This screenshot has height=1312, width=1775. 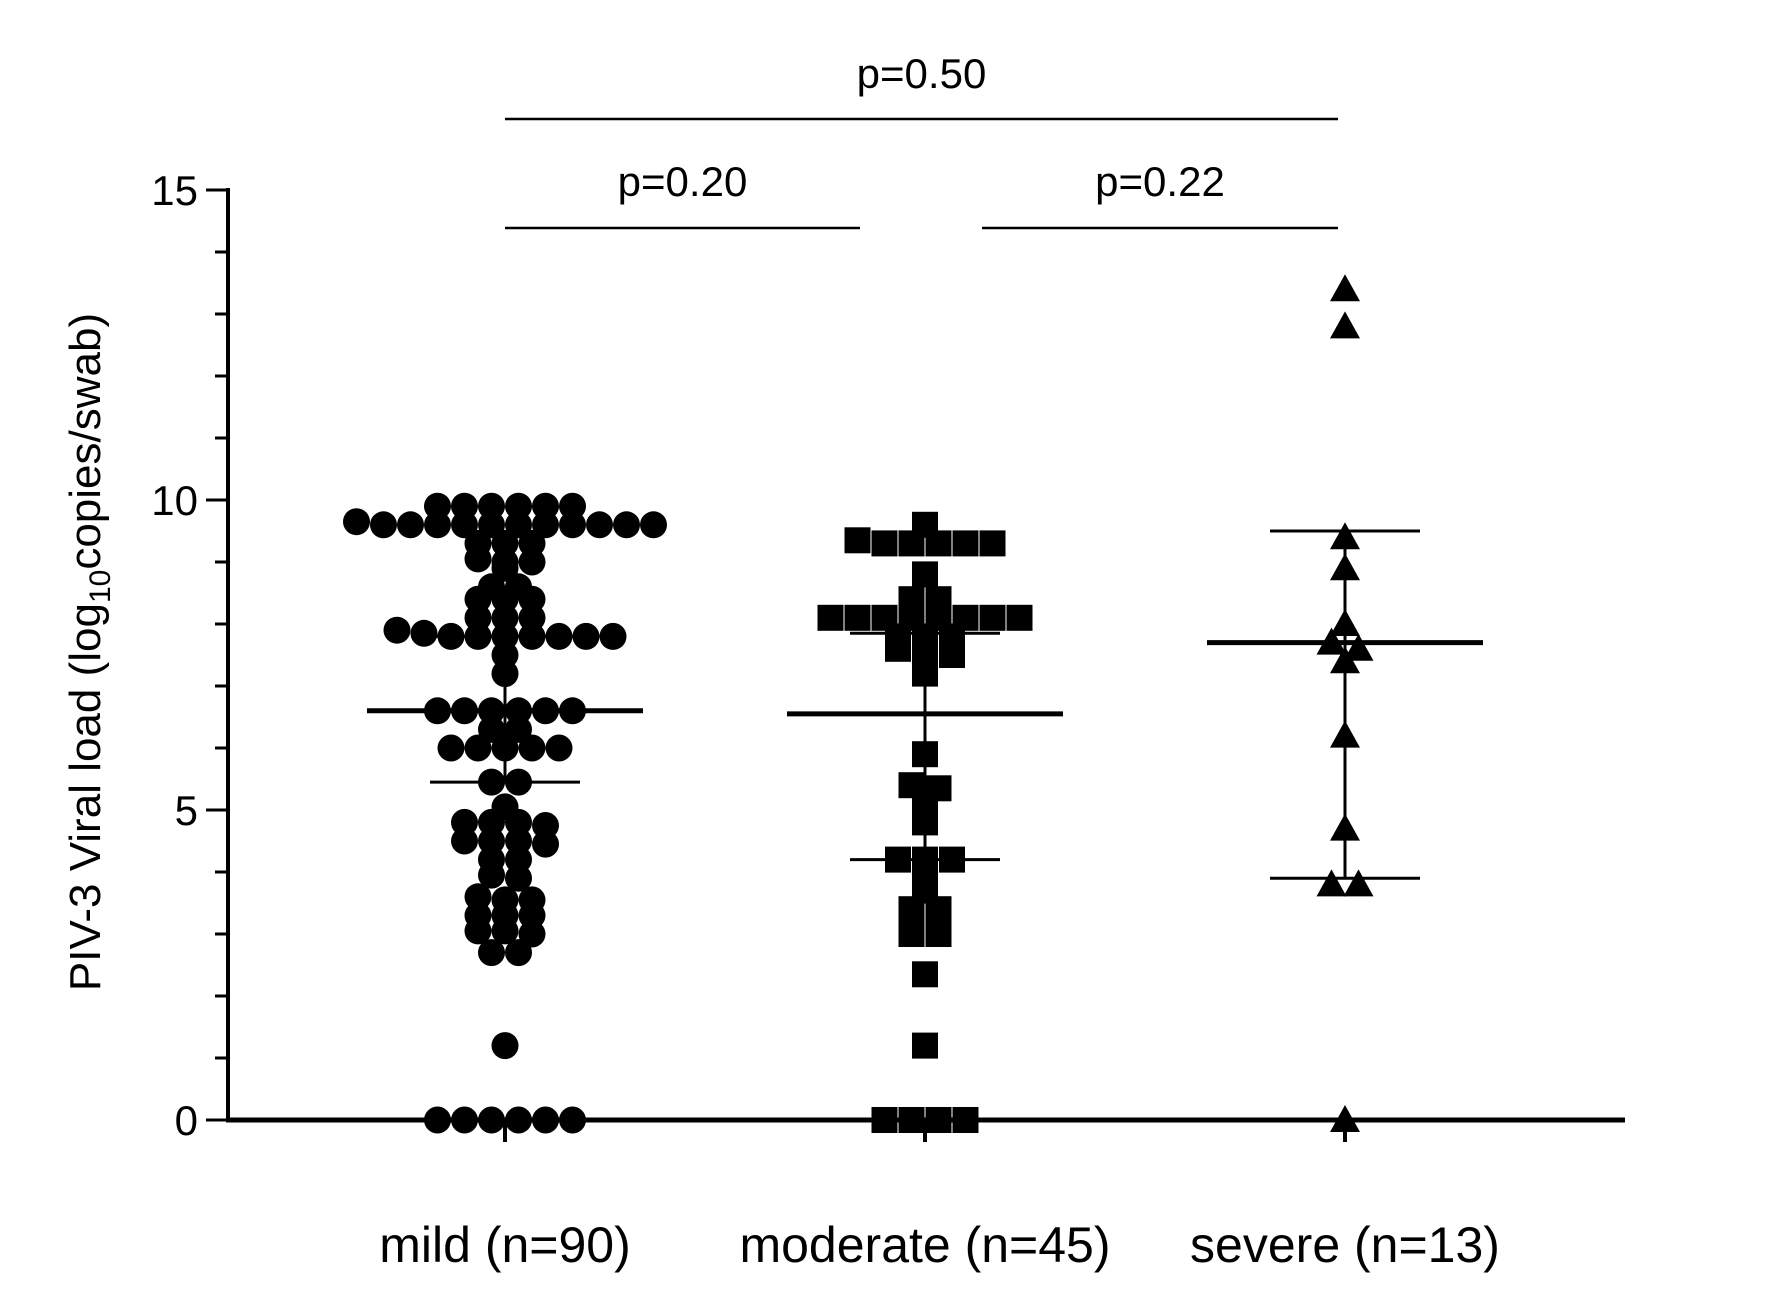 What do you see at coordinates (939, 1196) in the screenshot?
I see `x-category-labels: mild (n=90) moderate (n=45) severe (n=13)` at bounding box center [939, 1196].